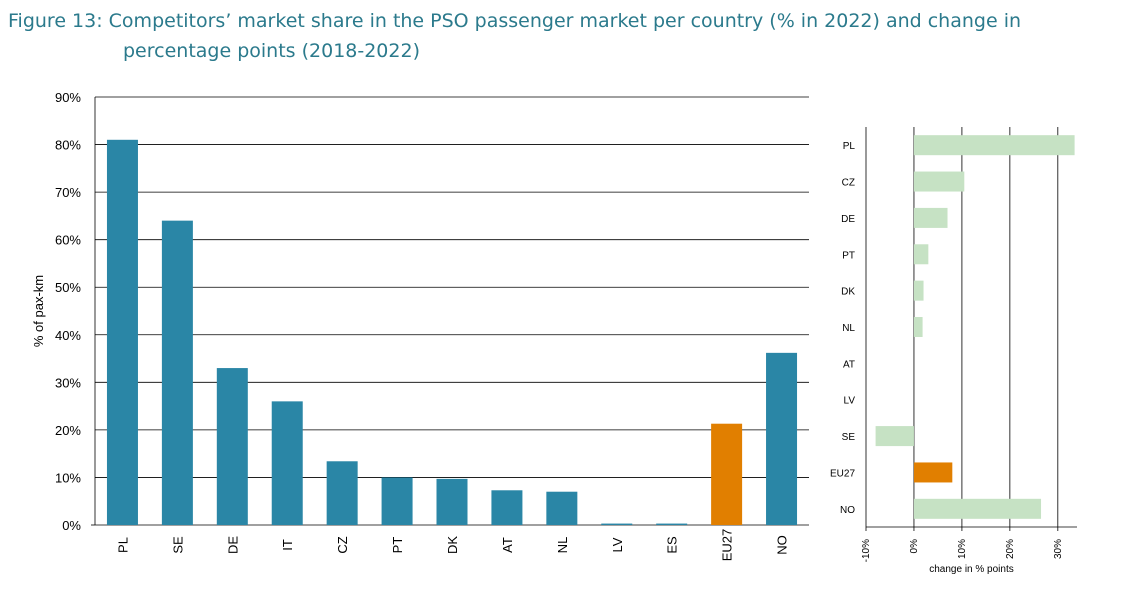  Describe the element at coordinates (971, 569) in the screenshot. I see `x-axis-title: change in % points` at that location.